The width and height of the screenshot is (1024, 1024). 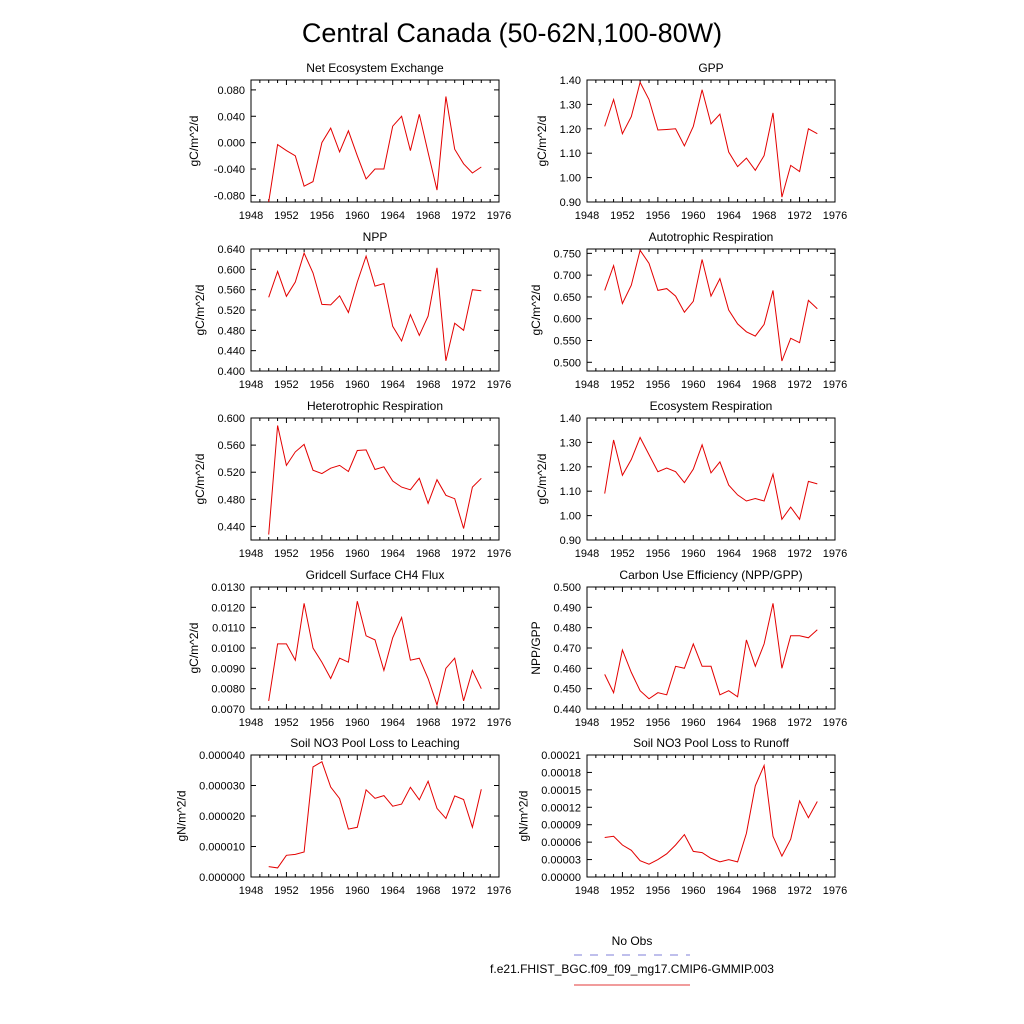 I want to click on y-tick-label: 0.00015, so click(x=561, y=791).